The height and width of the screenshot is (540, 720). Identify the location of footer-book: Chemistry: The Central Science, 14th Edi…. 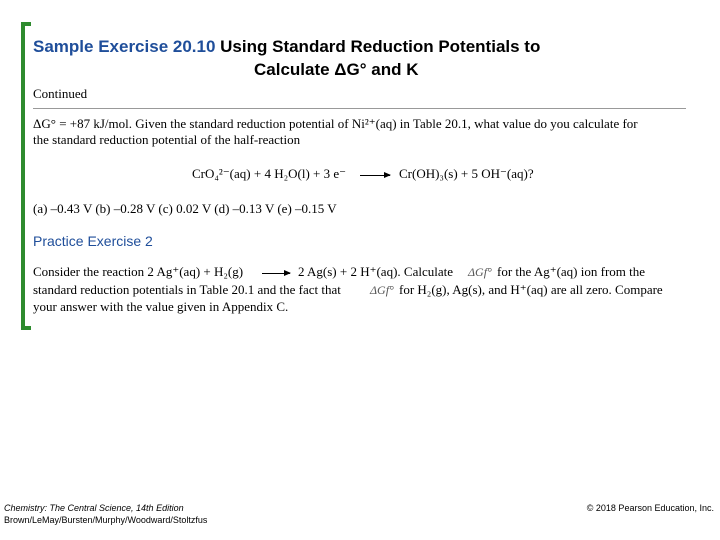
(94, 508).